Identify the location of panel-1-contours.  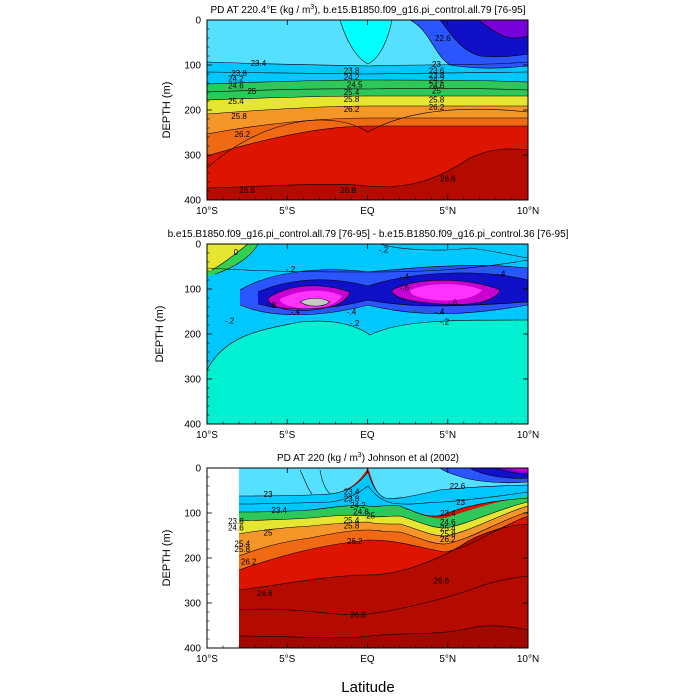
(367, 104).